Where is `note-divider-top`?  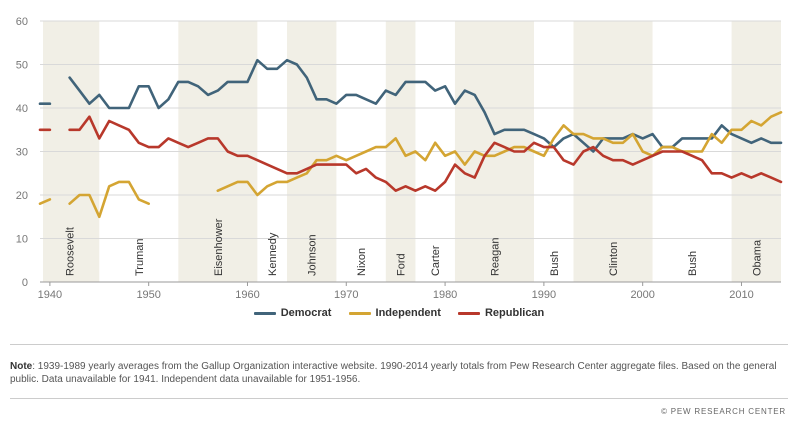 note-divider-top is located at coordinates (399, 344).